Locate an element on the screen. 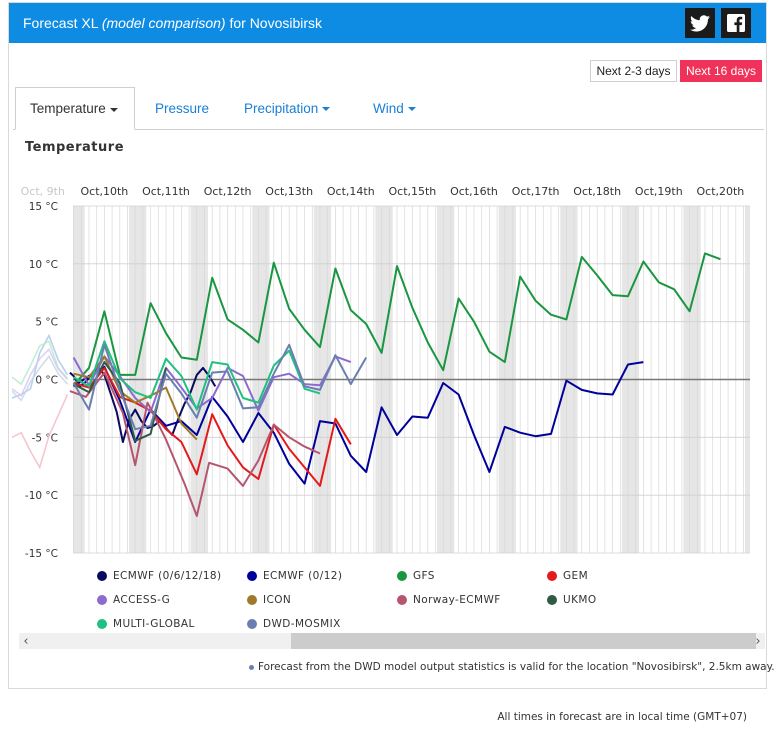 This screenshot has width=775, height=734. twitter-icon is located at coordinates (700, 22).